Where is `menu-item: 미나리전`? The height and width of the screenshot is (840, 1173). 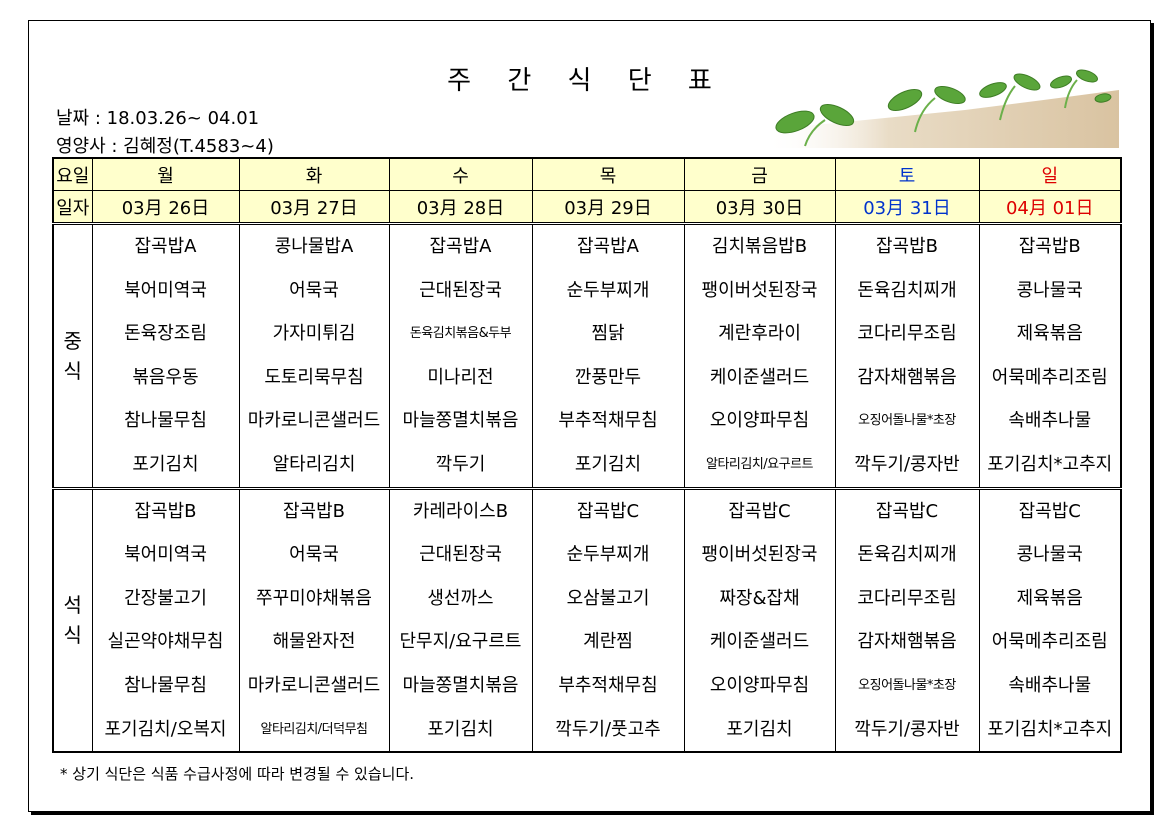 menu-item: 미나리전 is located at coordinates (460, 377).